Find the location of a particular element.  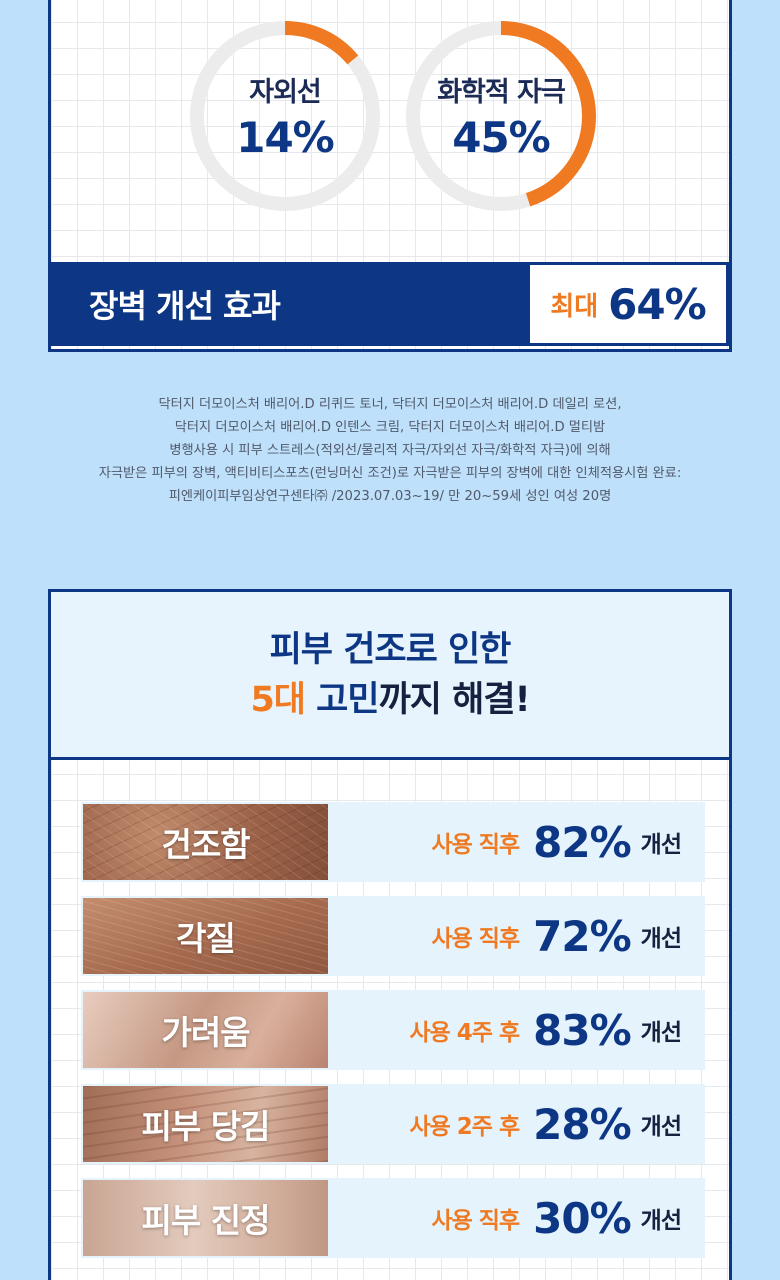

concern-result: 사용 직후 82% 개선 is located at coordinates (516, 842).